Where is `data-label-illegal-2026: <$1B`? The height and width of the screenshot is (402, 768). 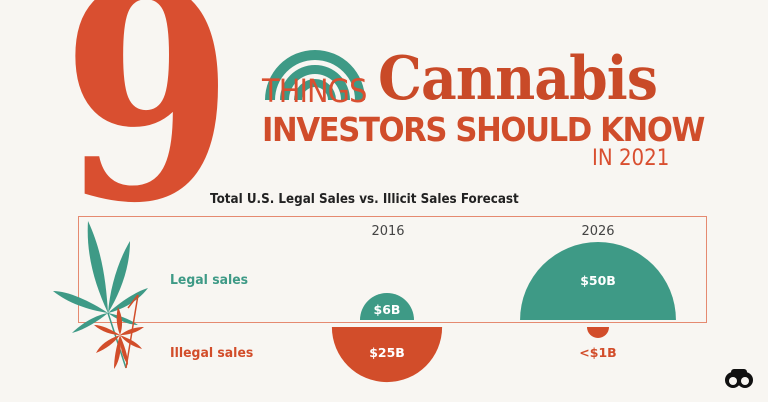 data-label-illegal-2026: <$1B is located at coordinates (598, 352).